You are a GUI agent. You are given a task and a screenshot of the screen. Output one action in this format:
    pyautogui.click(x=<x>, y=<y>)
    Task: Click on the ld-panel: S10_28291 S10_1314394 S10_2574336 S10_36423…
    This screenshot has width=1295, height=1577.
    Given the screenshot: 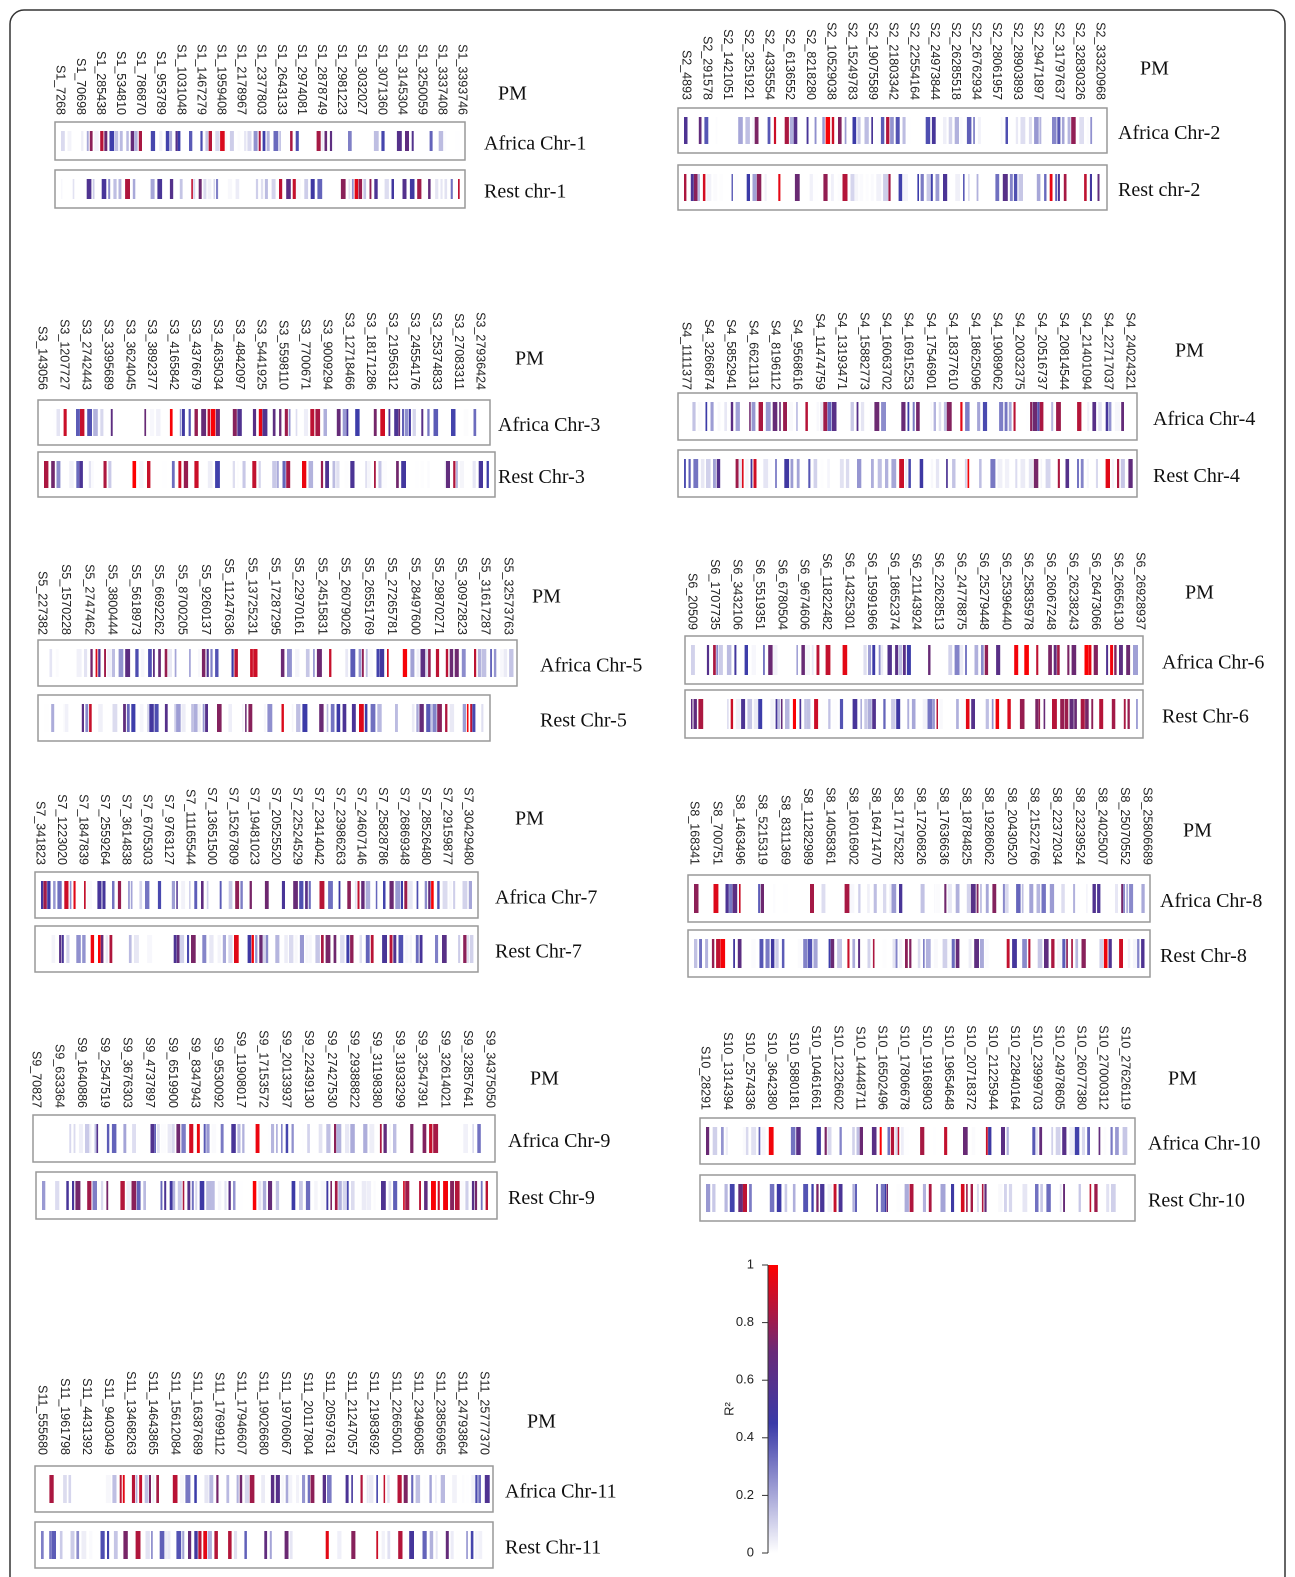 What is the action you would take?
    pyautogui.click(x=979, y=1123)
    